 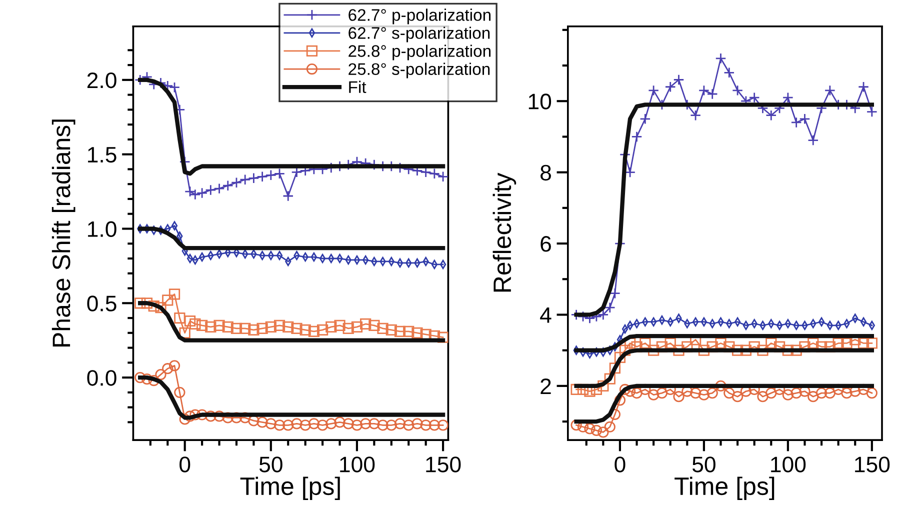 What do you see at coordinates (101, 80) in the screenshot?
I see `y-tick-label: 2.0` at bounding box center [101, 80].